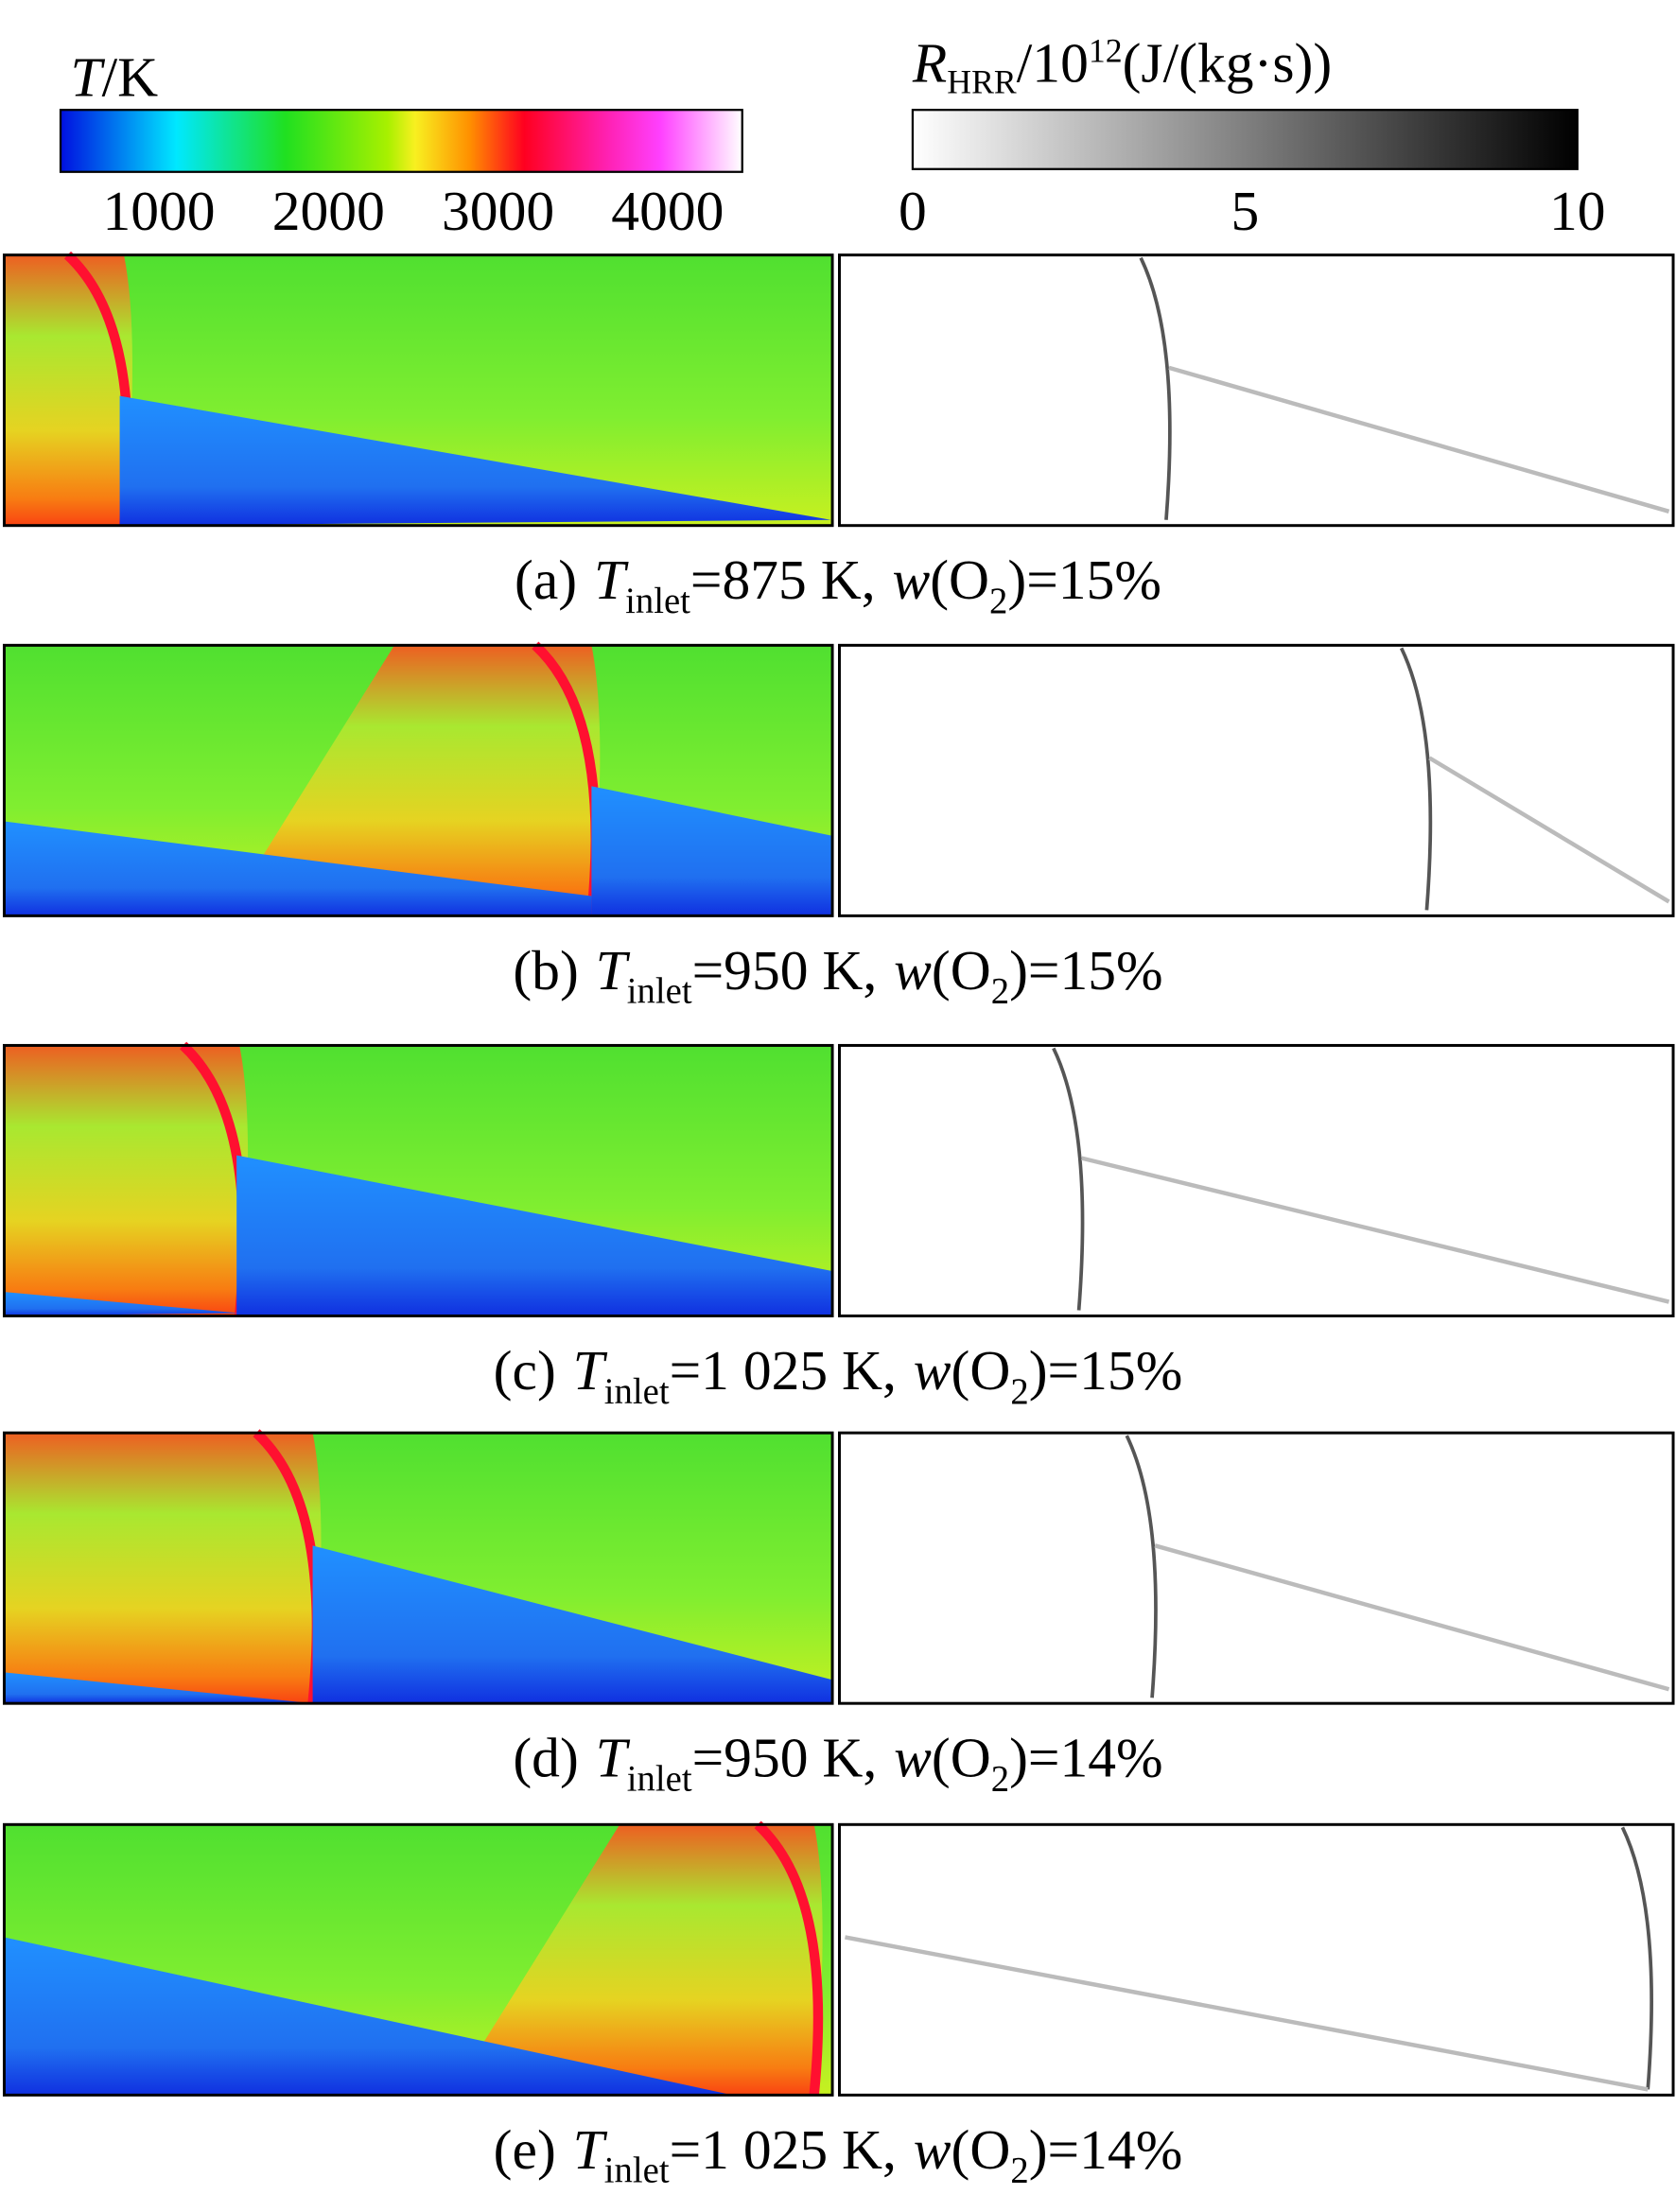  I want to click on tick-label: 0, so click(913, 211).